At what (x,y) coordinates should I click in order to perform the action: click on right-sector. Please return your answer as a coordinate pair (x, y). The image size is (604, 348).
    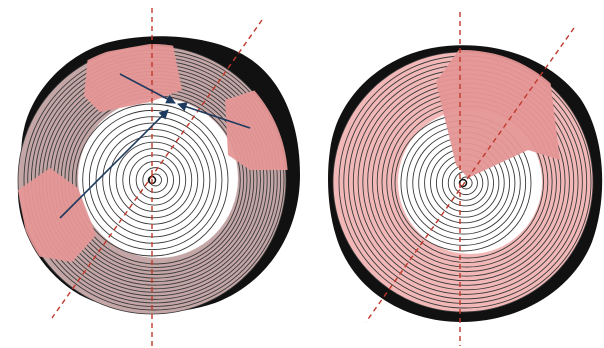
    Looking at the image, I should click on (498, 114).